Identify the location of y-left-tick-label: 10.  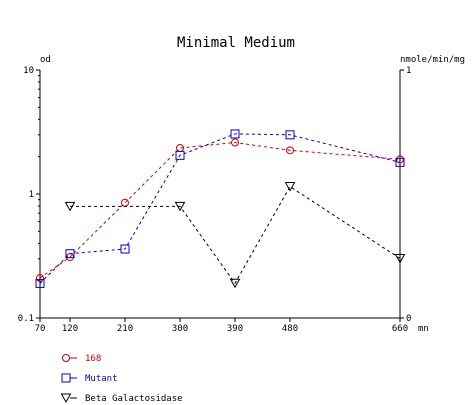
(28, 71).